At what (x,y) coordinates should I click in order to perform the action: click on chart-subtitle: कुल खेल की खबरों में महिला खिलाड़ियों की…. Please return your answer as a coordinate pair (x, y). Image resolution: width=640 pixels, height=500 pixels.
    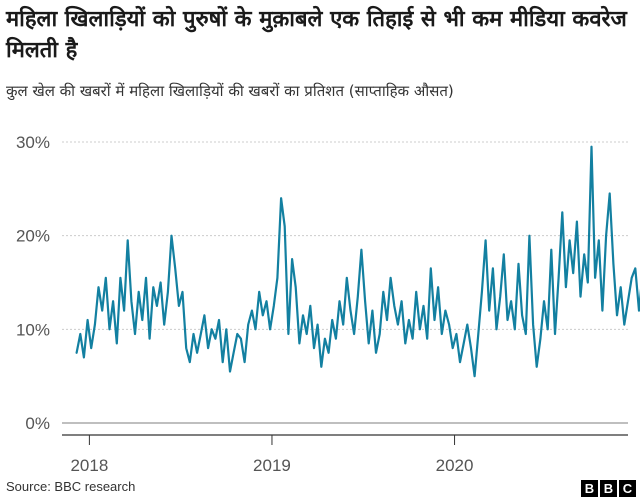
    Looking at the image, I should click on (230, 91).